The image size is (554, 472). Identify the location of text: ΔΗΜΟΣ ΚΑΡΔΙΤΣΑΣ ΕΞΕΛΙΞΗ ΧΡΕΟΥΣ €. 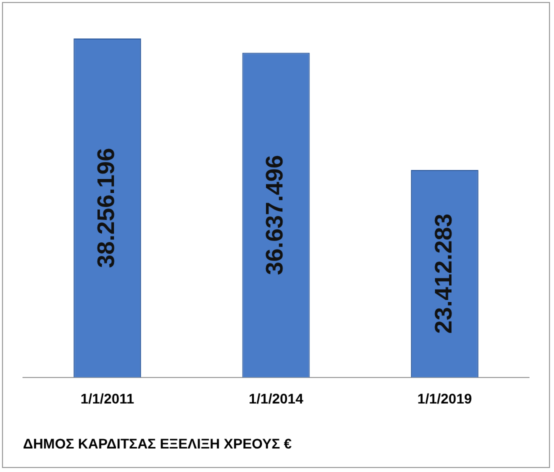
(157, 443).